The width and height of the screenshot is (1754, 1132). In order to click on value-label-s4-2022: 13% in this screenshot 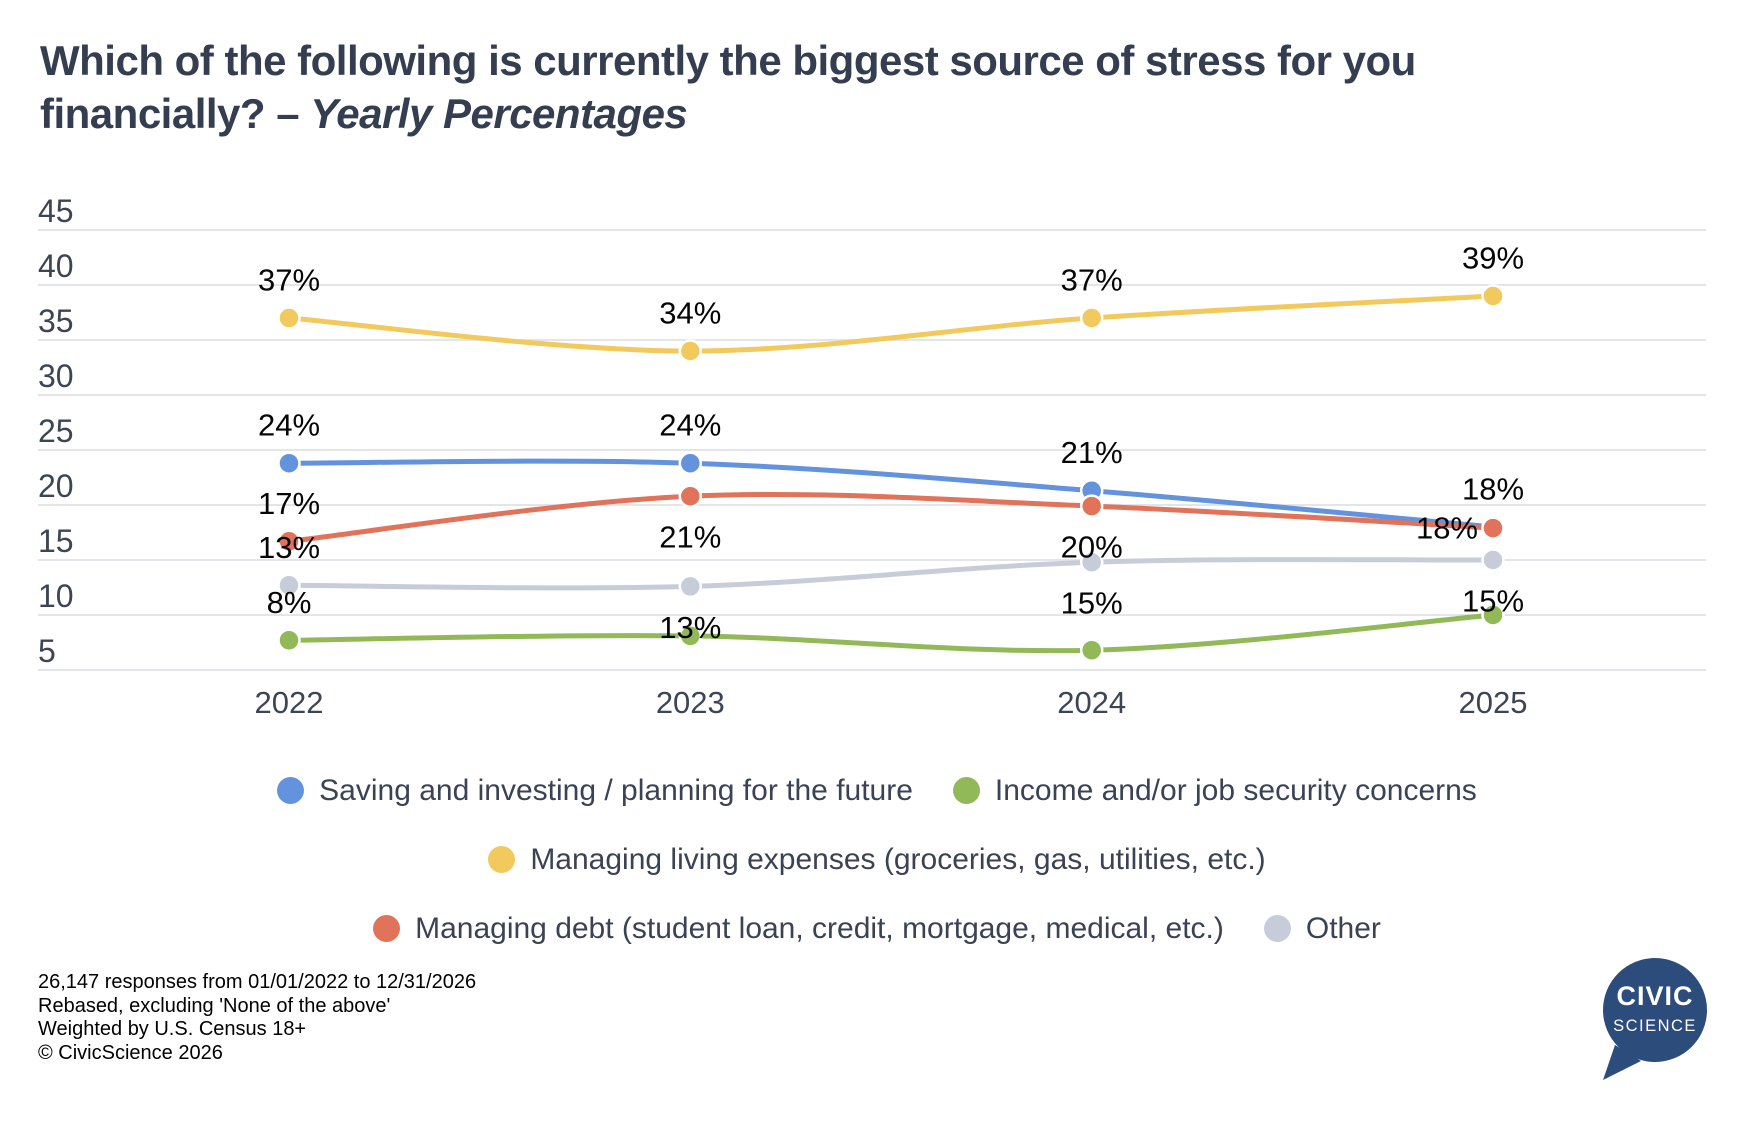, I will do `click(289, 547)`.